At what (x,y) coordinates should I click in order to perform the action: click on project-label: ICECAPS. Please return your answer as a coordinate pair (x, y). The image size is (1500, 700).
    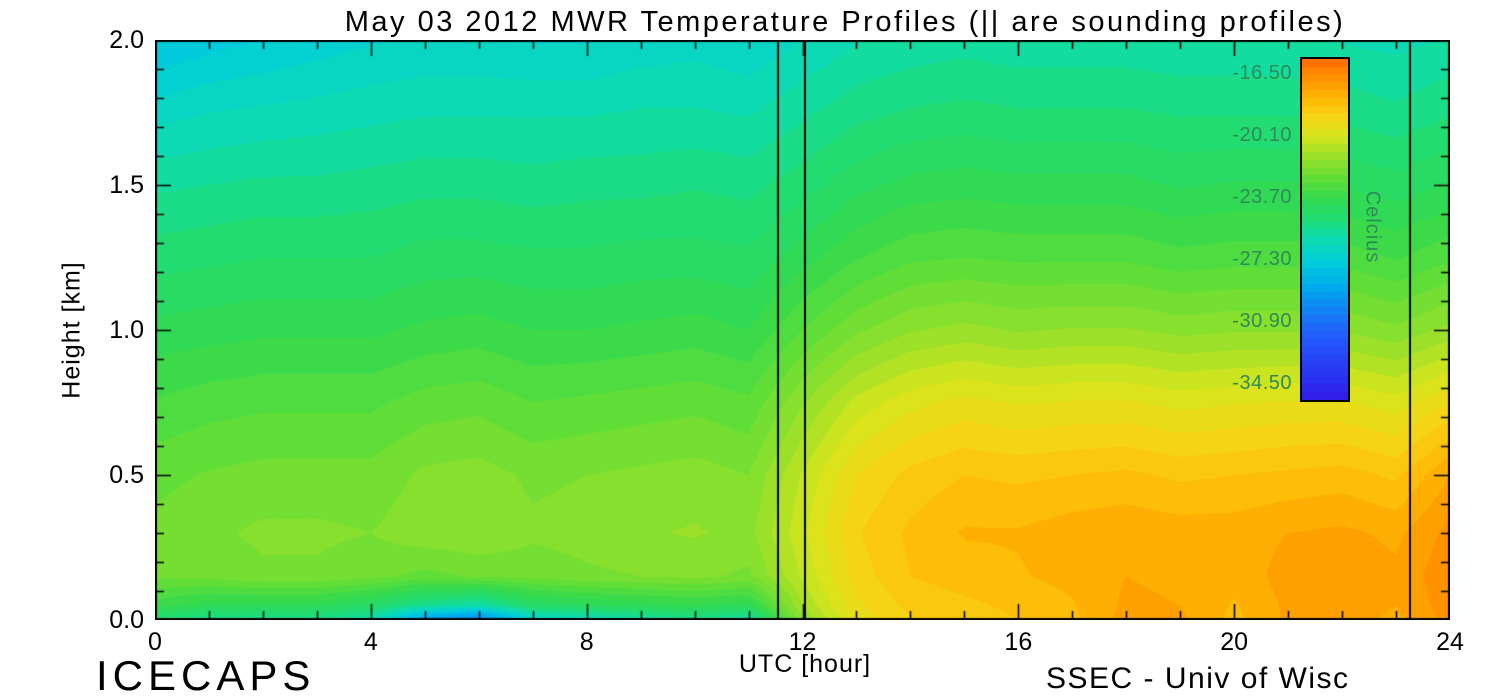
    Looking at the image, I should click on (206, 675).